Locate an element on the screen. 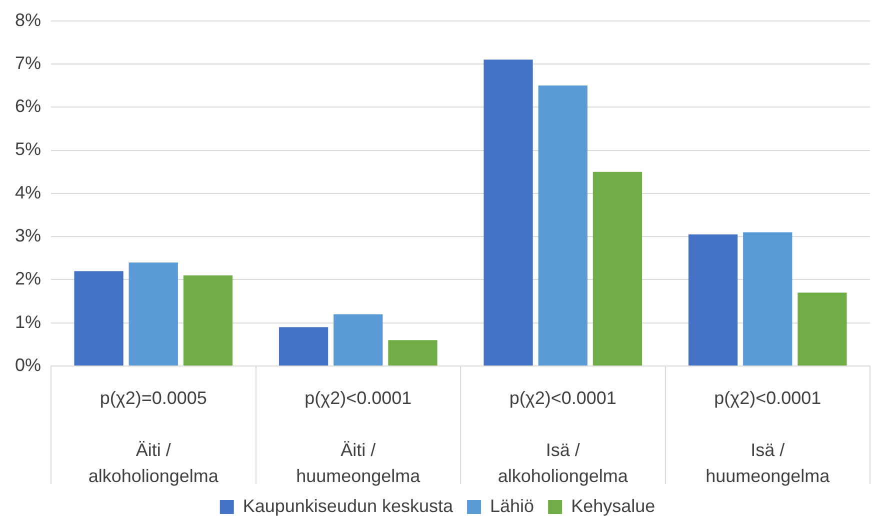 This screenshot has height=526, width=890. y-tick-label: 3% is located at coordinates (28, 236).